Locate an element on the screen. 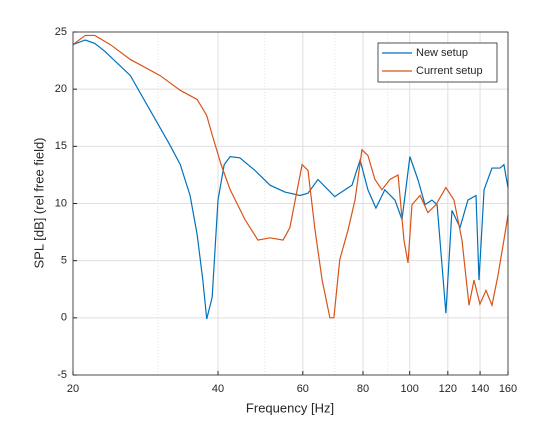 This screenshot has height=425, width=560. y-axis-label: SPL [dB] (rel free field) is located at coordinates (38, 202).